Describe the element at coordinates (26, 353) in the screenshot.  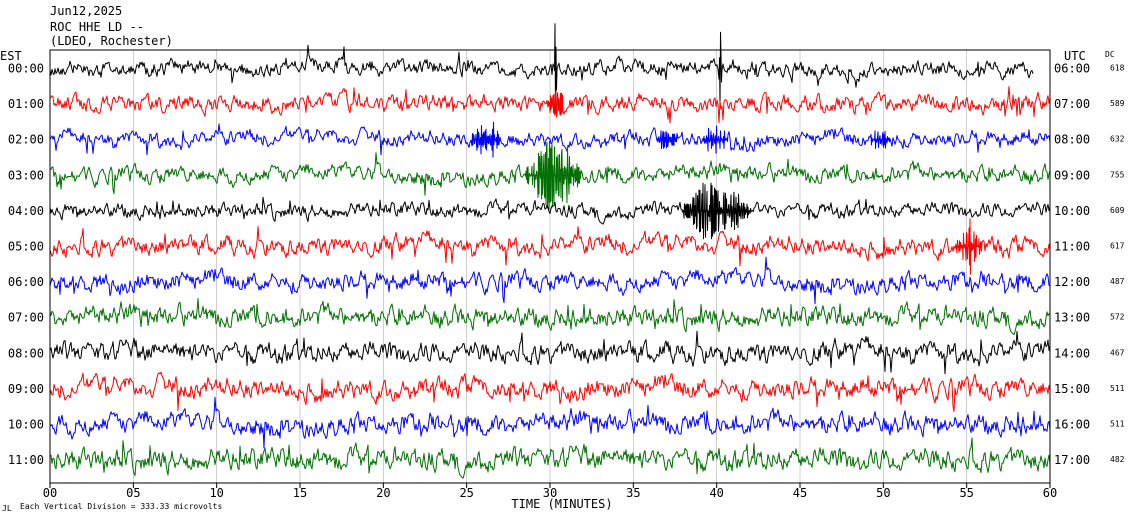
I see `est-hour-label: 08:00` at that location.